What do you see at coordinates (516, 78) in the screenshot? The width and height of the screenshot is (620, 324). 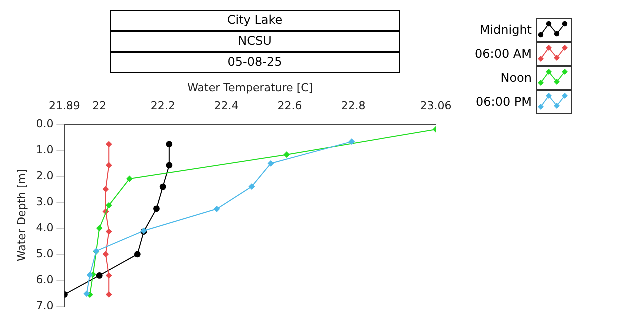 I see `legend-label: Noon` at bounding box center [516, 78].